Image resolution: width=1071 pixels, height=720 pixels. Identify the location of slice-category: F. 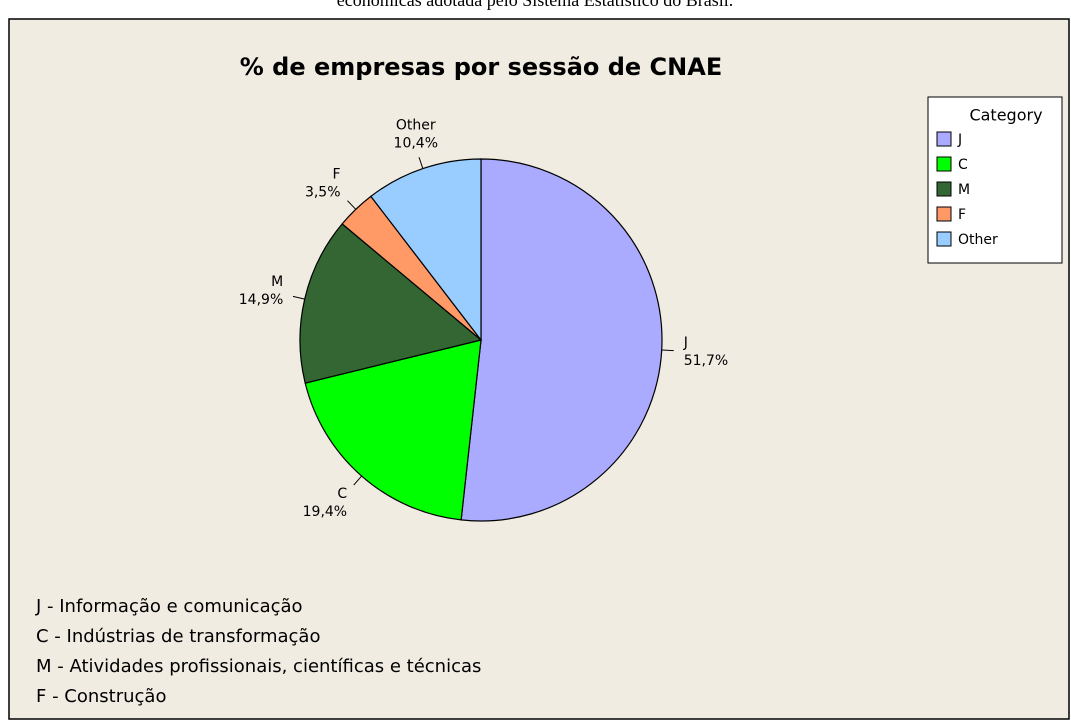
(336, 174).